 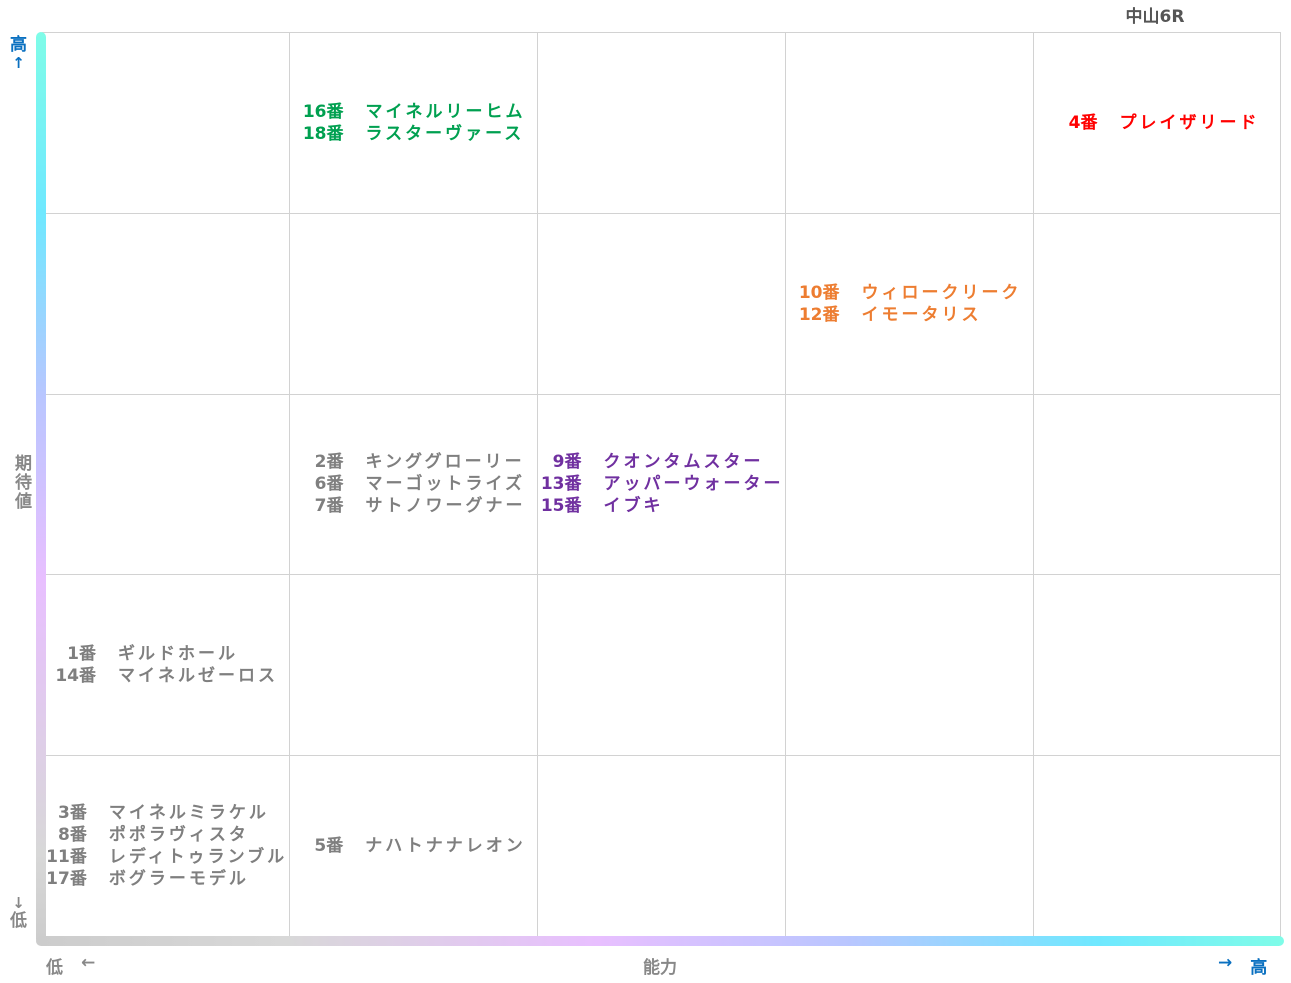 What do you see at coordinates (693, 484) in the screenshot?
I see `horse-name: アッパーウォーター` at bounding box center [693, 484].